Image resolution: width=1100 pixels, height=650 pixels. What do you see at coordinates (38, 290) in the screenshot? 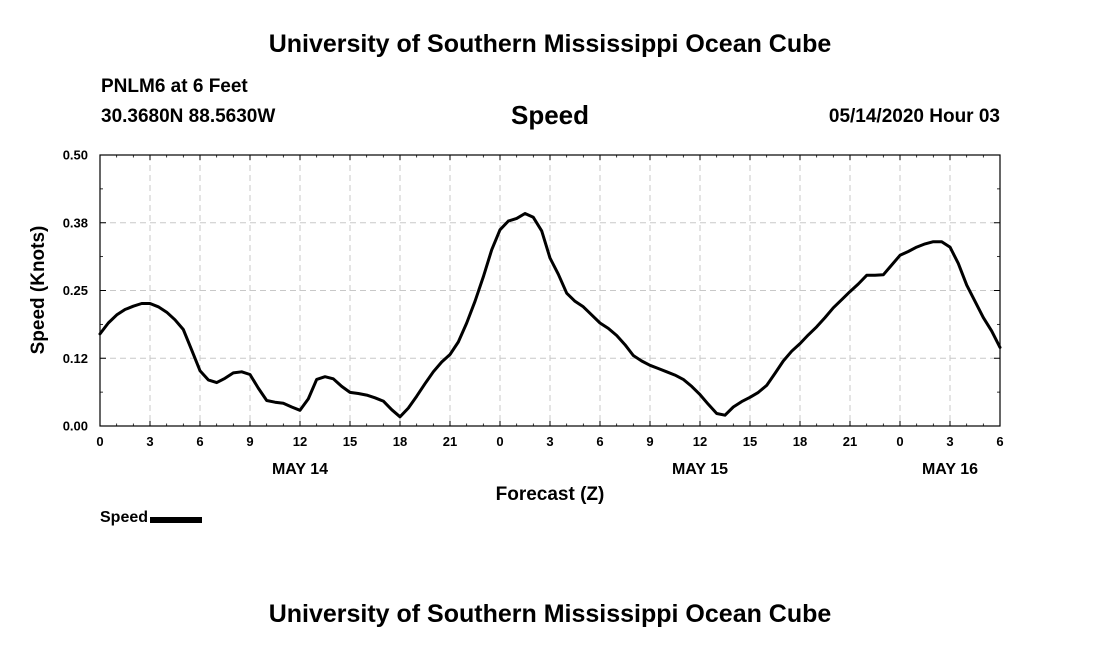
I see `y-axis-title: Speed (Knots)` at bounding box center [38, 290].